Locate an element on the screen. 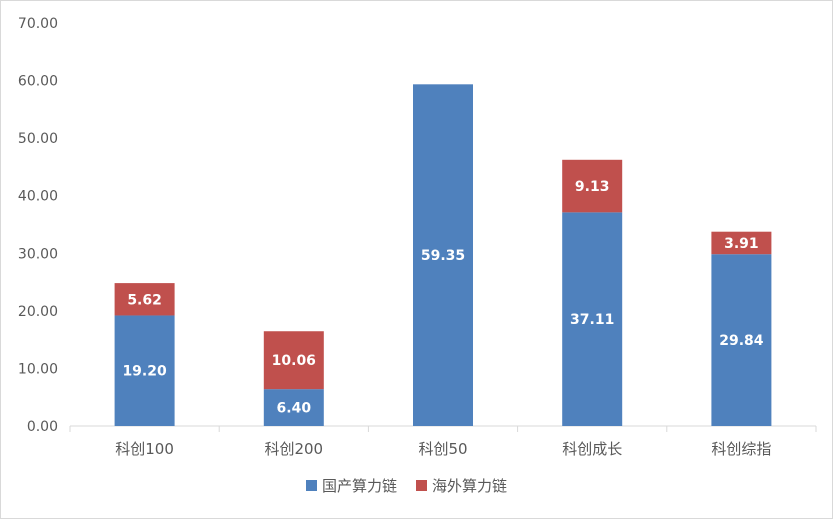  data-label: 37.11 is located at coordinates (592, 320).